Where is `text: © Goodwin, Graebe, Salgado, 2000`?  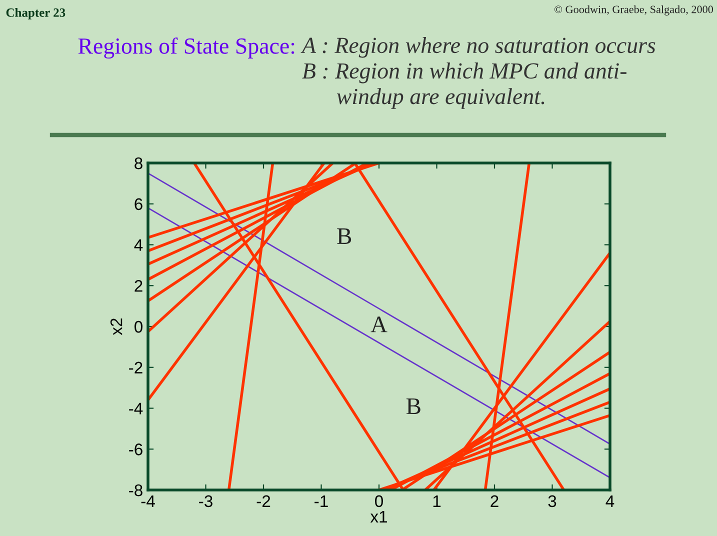 text: © Goodwin, Graebe, Salgado, 2000 is located at coordinates (633, 10).